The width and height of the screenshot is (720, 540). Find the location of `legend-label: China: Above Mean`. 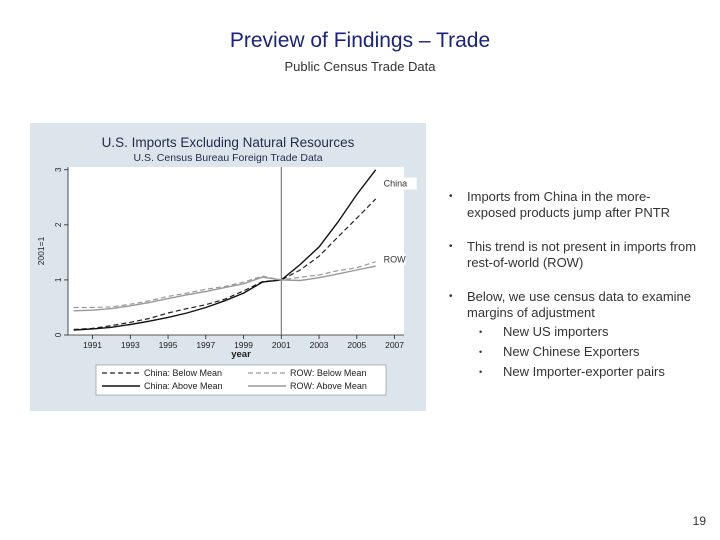

legend-label: China: Above Mean is located at coordinates (183, 386).